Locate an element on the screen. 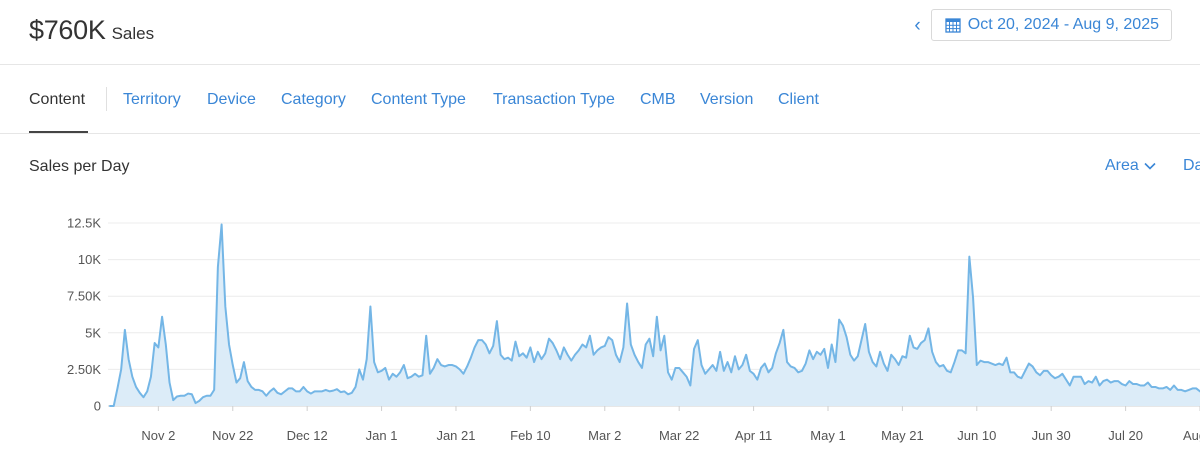  y-tick-label: 2.50K is located at coordinates (84, 369).